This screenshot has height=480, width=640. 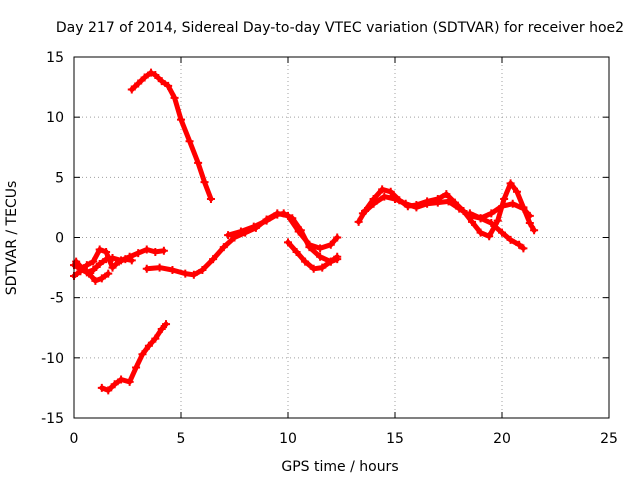 I want to click on x-tick-label: 0, so click(x=74, y=439).